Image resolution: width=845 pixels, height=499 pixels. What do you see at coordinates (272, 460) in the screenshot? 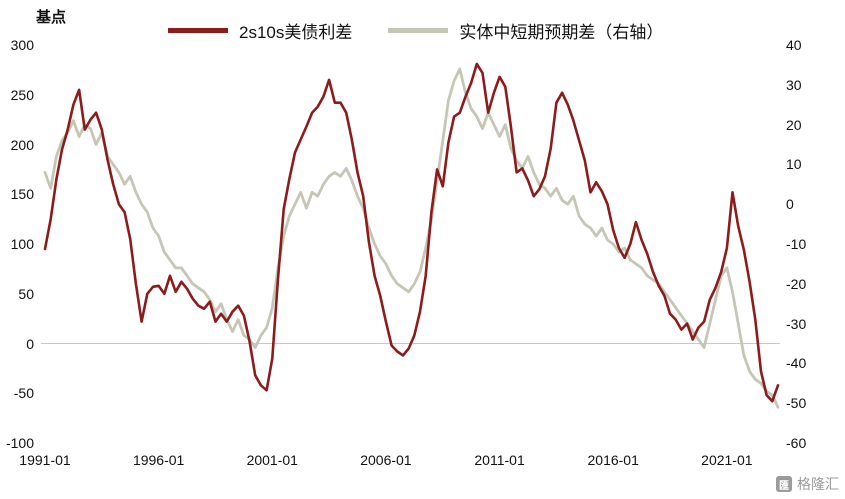
I see `x-axis-tick-label: 2001-01` at bounding box center [272, 460].